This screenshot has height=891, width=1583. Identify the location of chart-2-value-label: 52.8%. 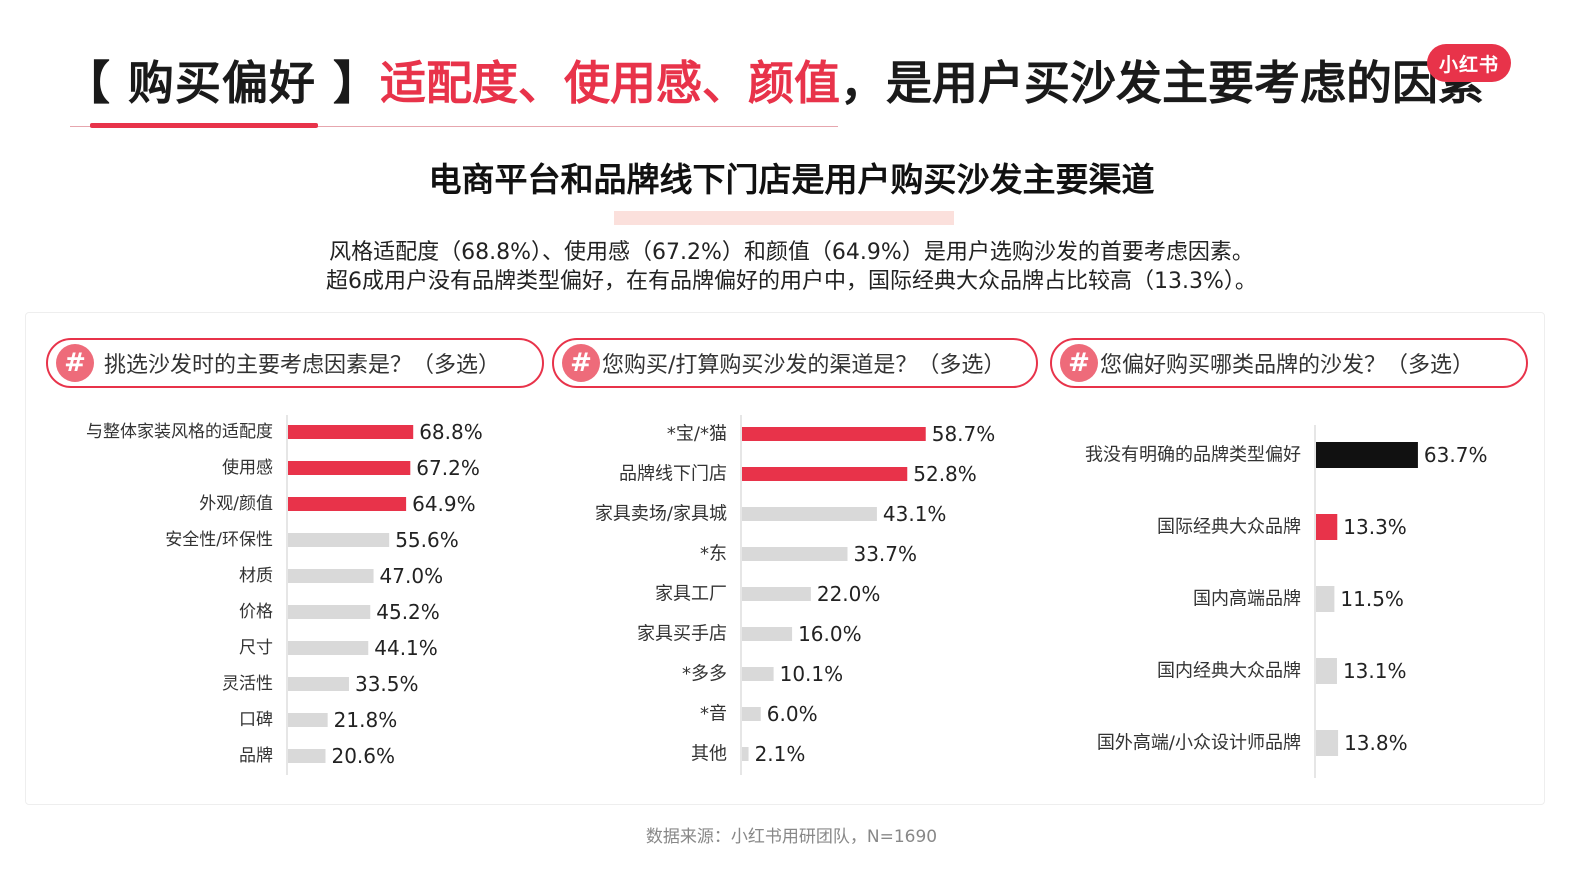
(945, 474).